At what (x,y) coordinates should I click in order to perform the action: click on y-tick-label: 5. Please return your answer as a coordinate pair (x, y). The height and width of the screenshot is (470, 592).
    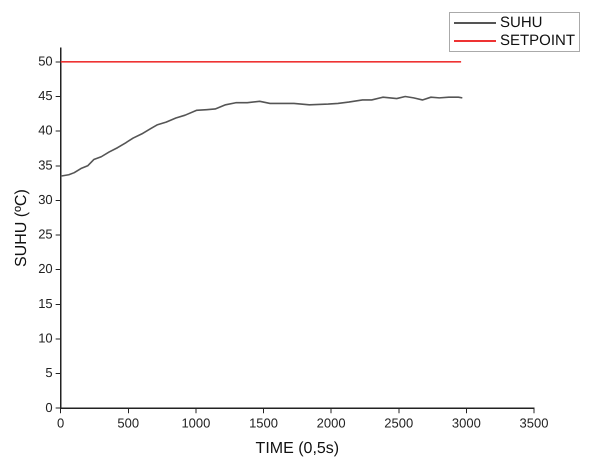
    Looking at the image, I should click on (49, 372).